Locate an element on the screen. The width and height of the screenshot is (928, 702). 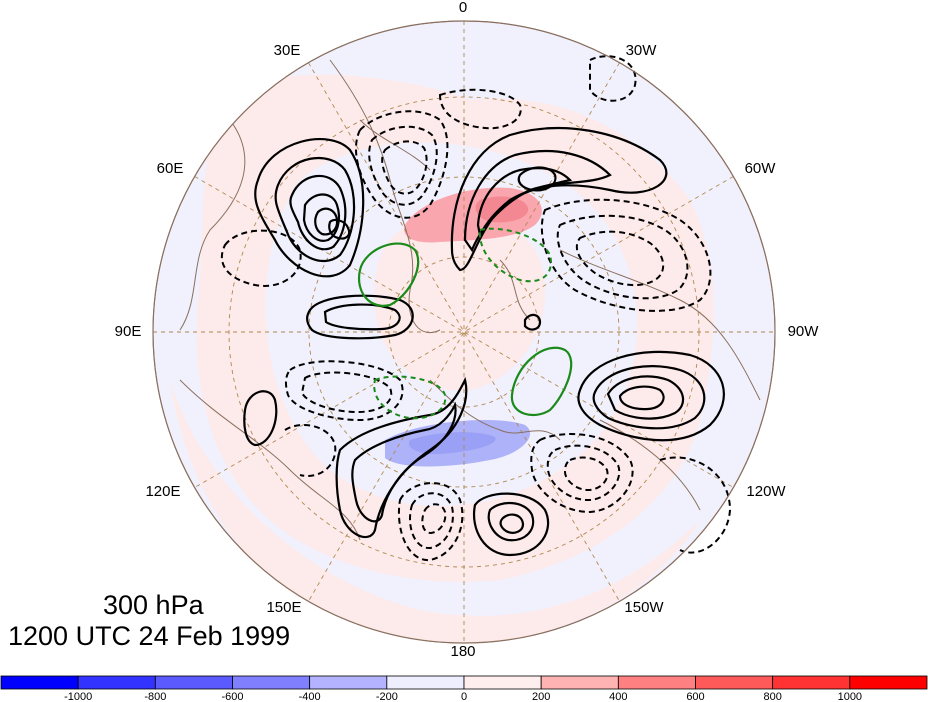
lon-label-60e: 60E is located at coordinates (170, 168).